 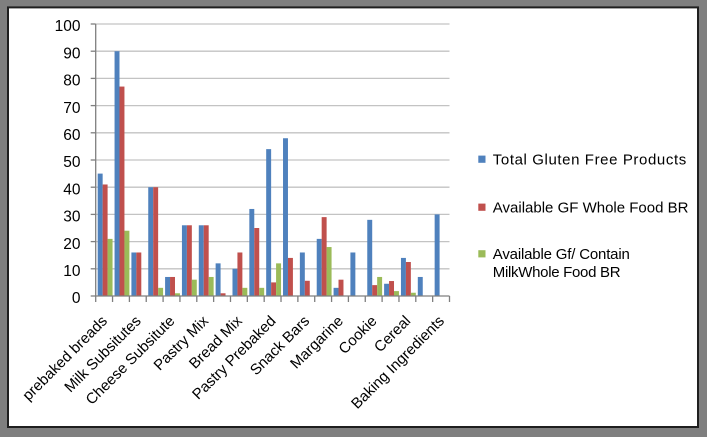 I want to click on svg-text: Total Gluten Free Products, so click(x=590, y=160).